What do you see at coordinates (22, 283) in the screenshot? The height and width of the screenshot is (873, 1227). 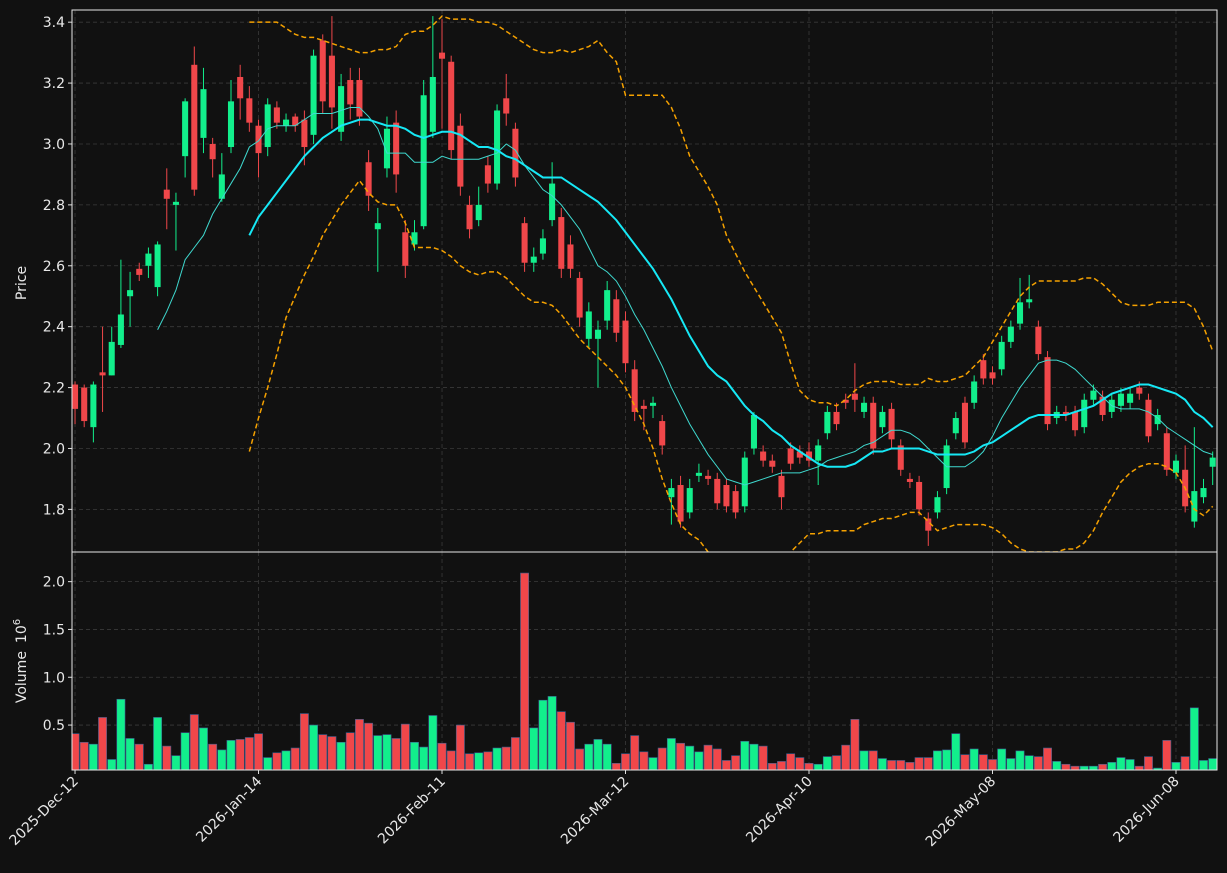 I see `price-axis-label: Price` at bounding box center [22, 283].